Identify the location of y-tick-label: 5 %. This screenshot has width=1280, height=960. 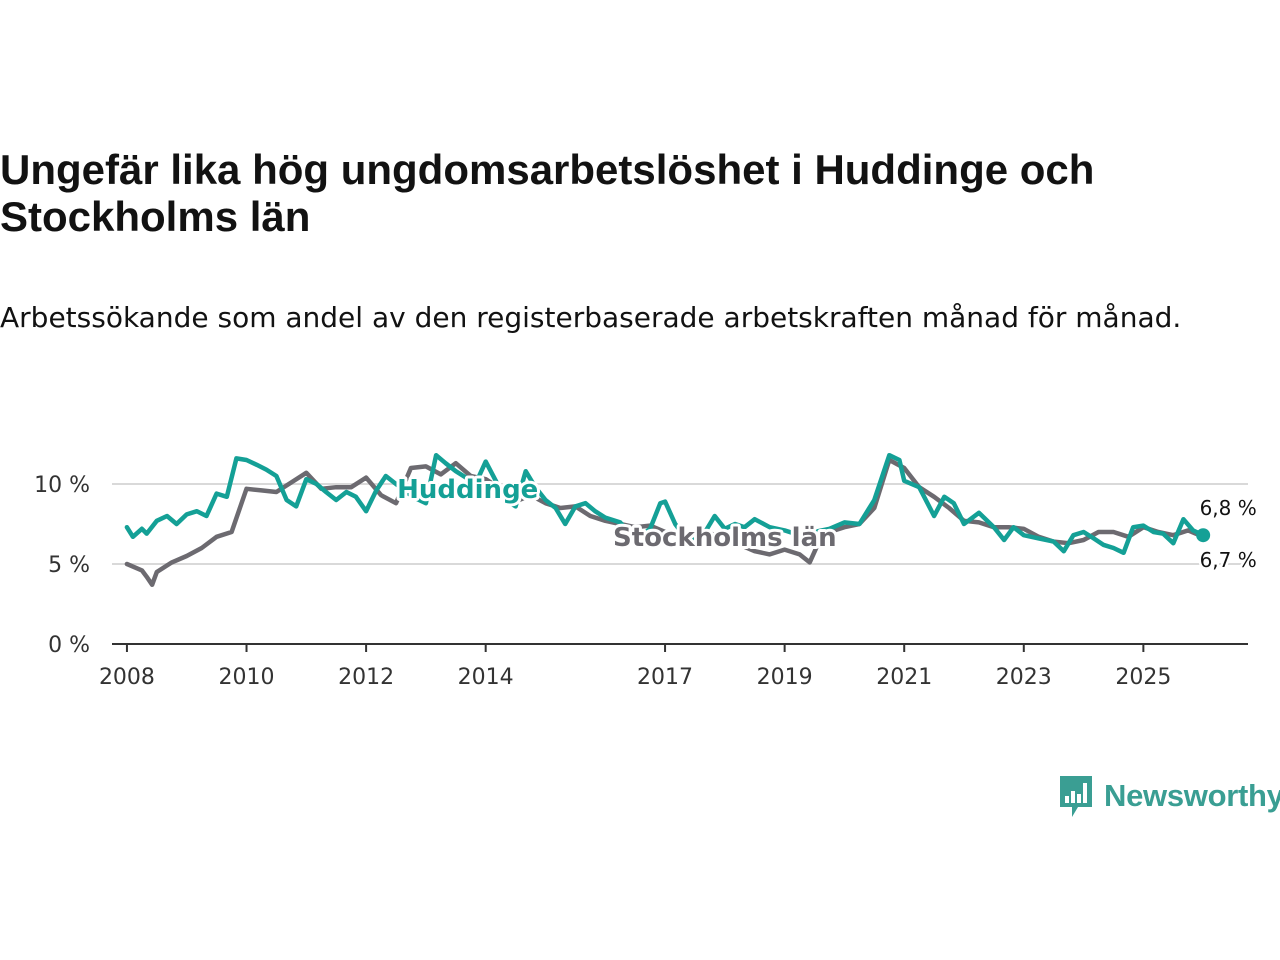
(69, 565).